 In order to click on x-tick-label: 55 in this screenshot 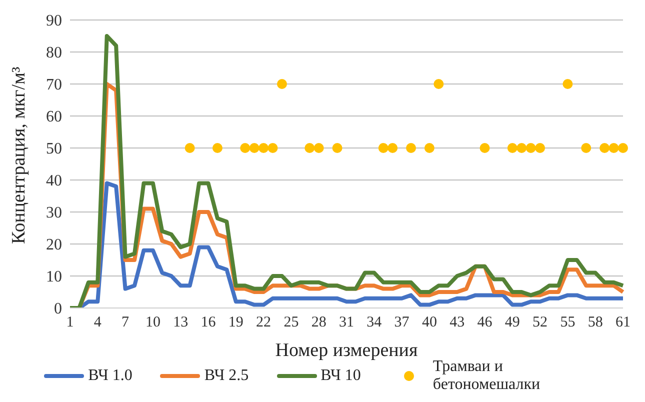, I will do `click(568, 322)`.